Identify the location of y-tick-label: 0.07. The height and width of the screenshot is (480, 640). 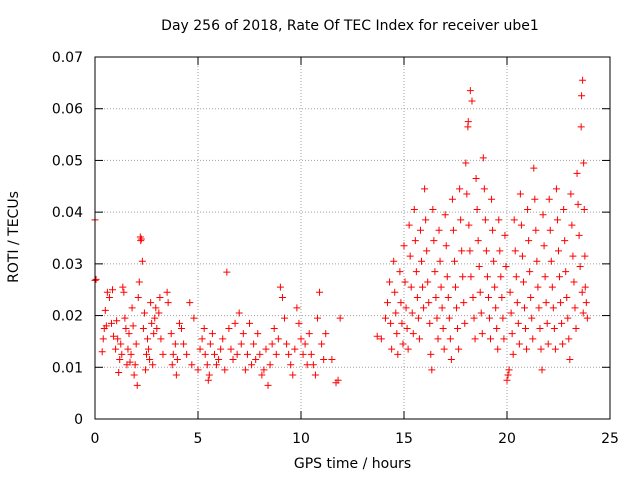
(67, 58).